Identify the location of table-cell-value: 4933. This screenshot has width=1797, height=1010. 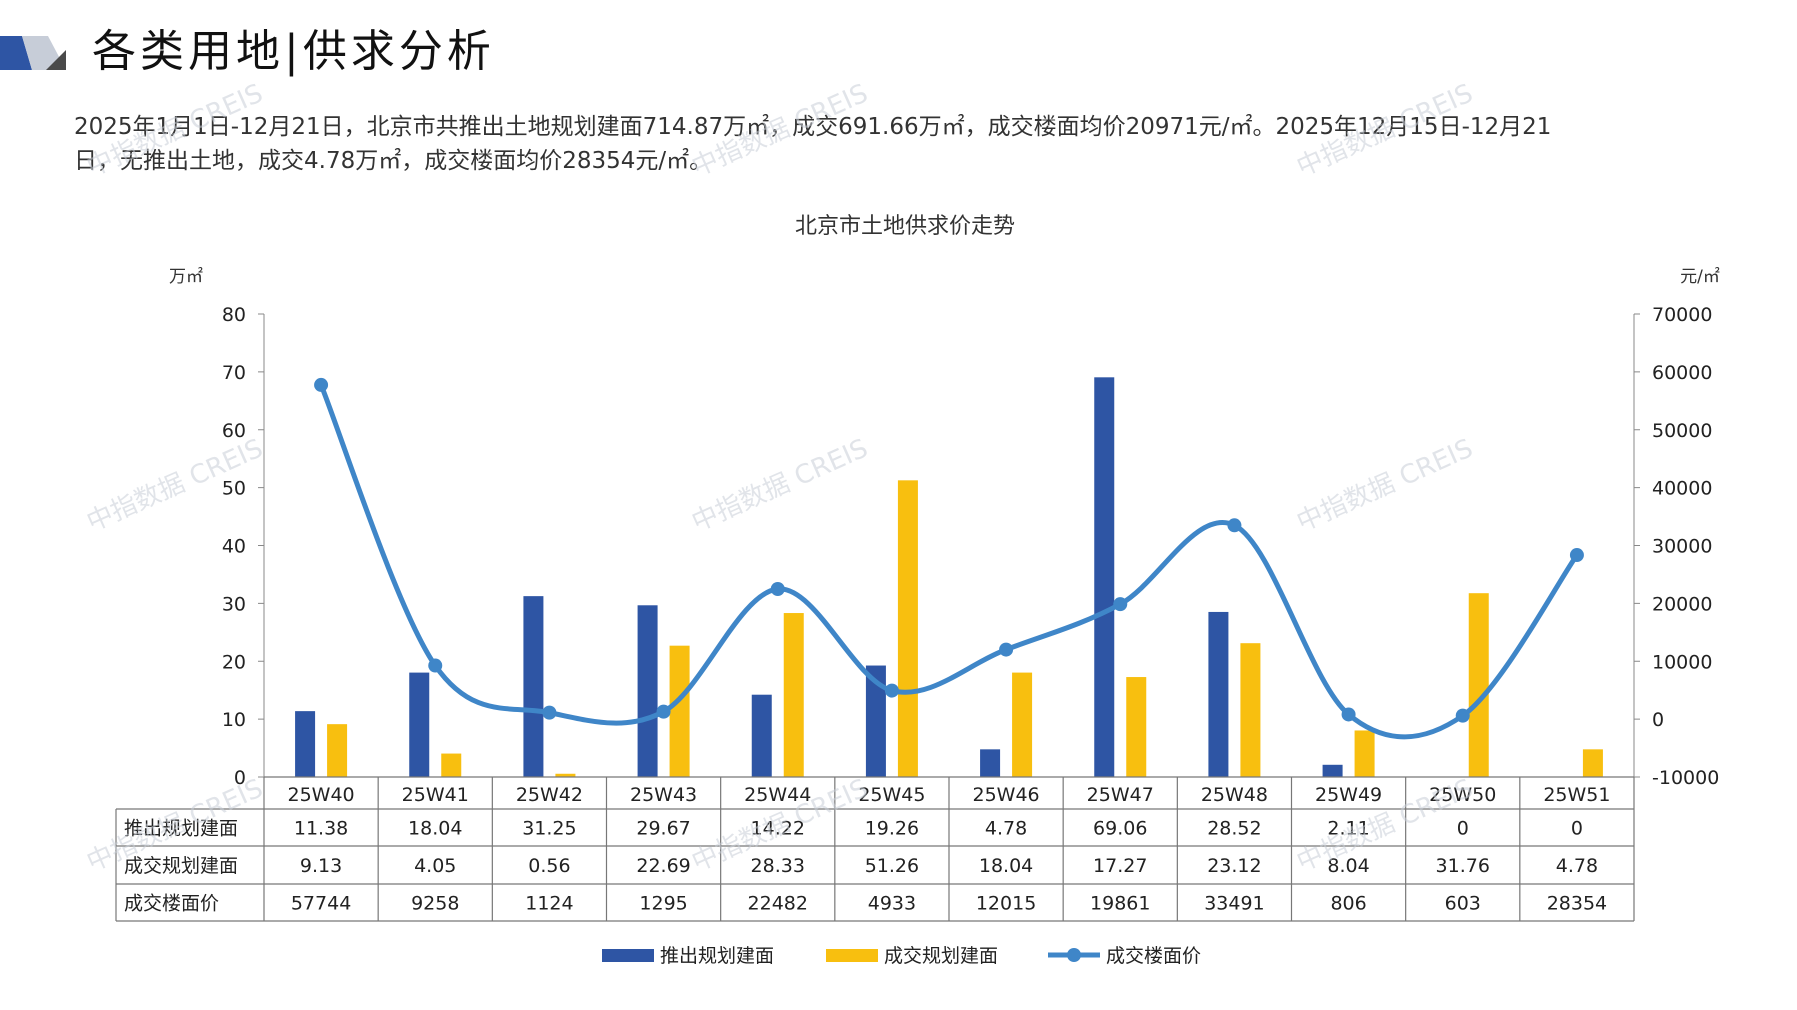
(892, 904).